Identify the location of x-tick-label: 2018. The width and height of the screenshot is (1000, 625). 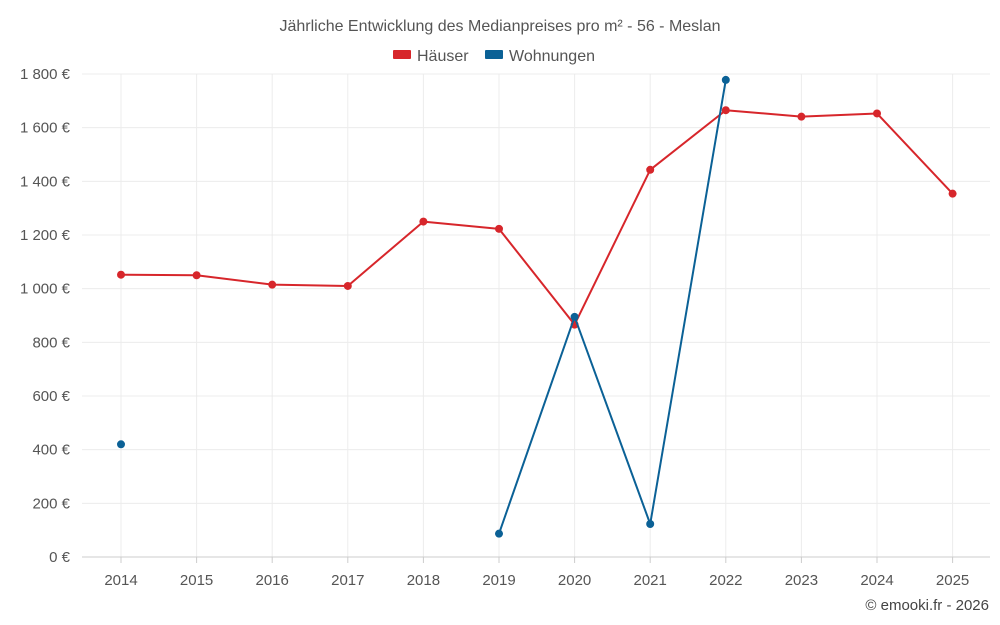
(423, 580).